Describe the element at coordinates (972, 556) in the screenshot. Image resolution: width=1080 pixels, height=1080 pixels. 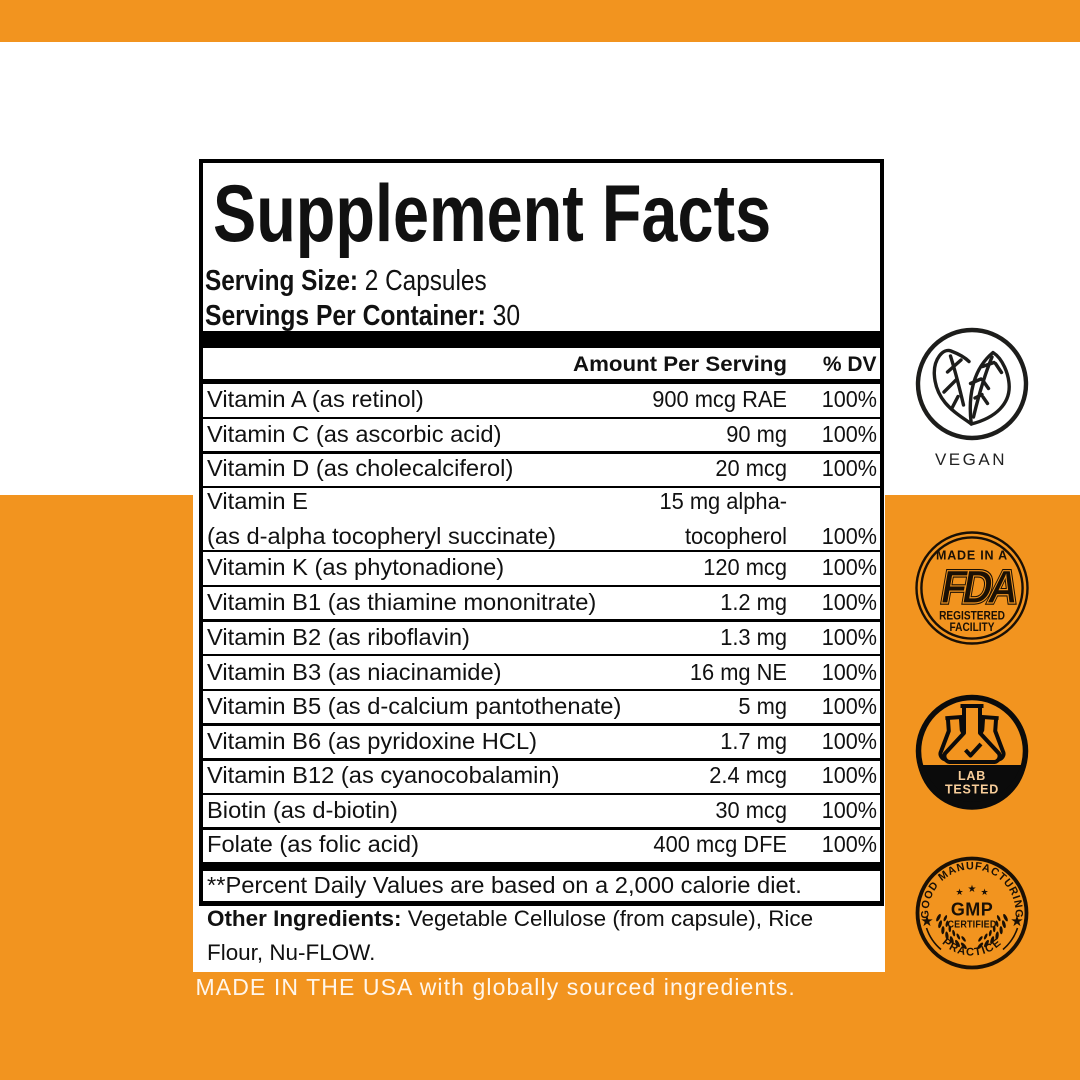
I see `svg-text: MADE IN A` at that location.